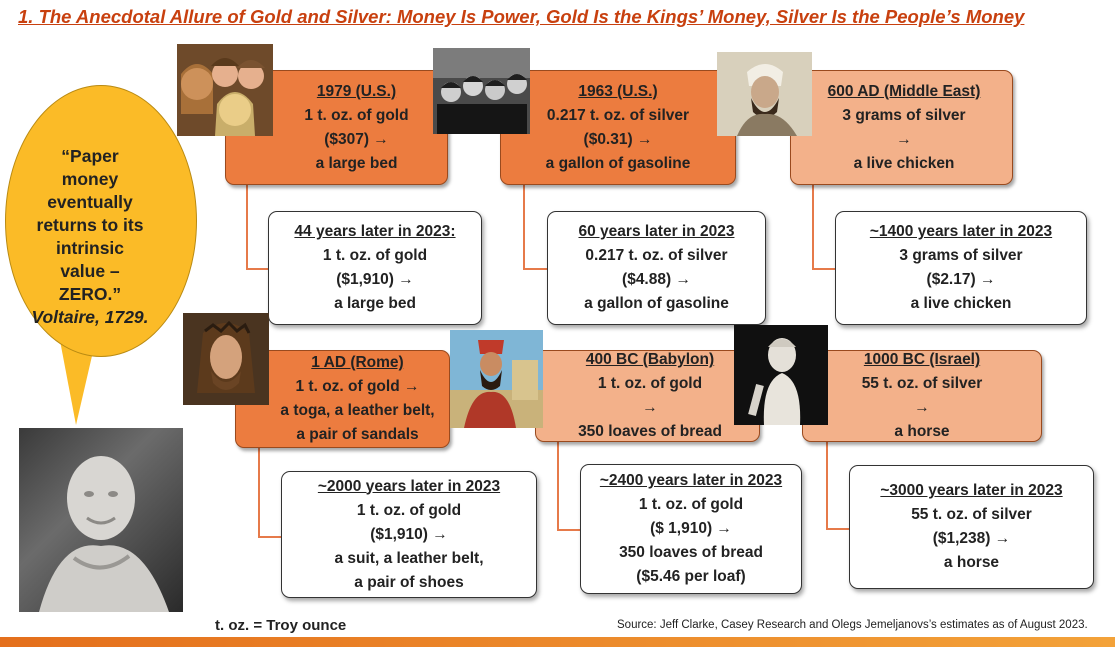 The width and height of the screenshot is (1115, 647). I want to click on babylon-king-portrait, so click(496, 379).